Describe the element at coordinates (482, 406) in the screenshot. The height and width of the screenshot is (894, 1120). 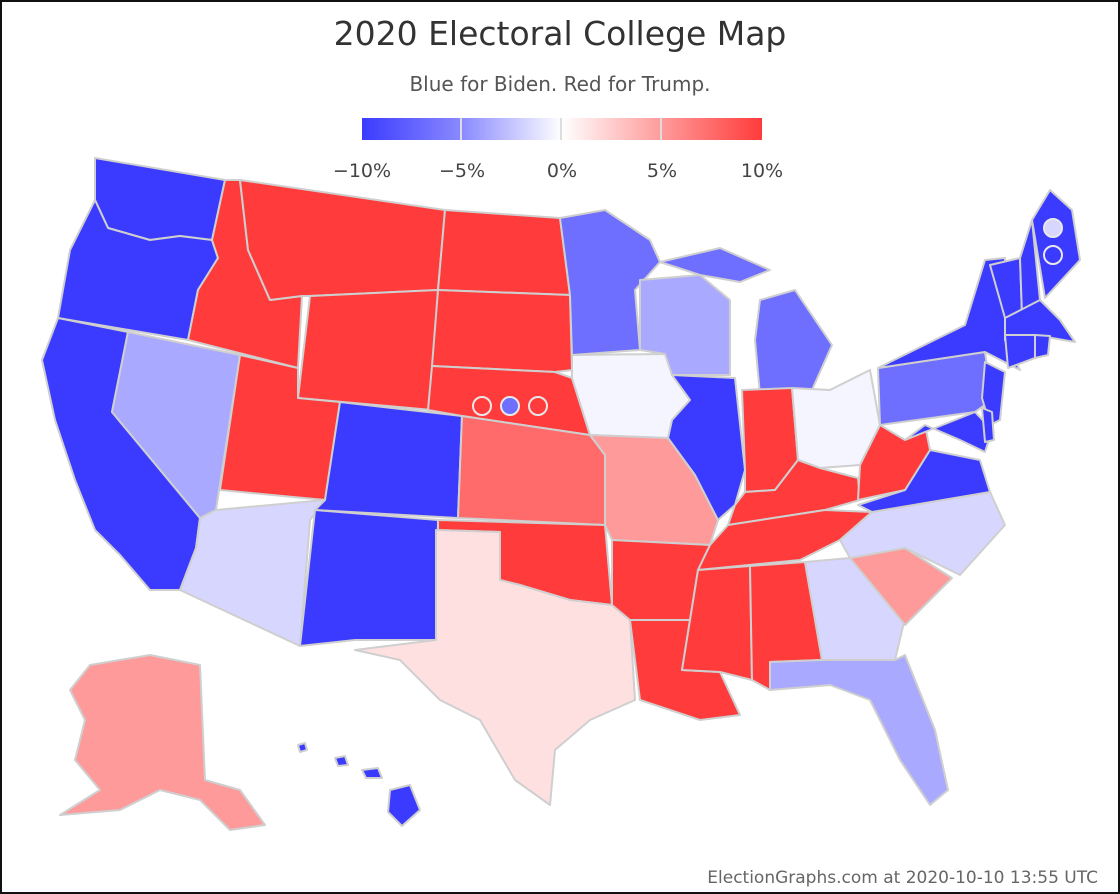
I see `ne-district-1-marker` at that location.